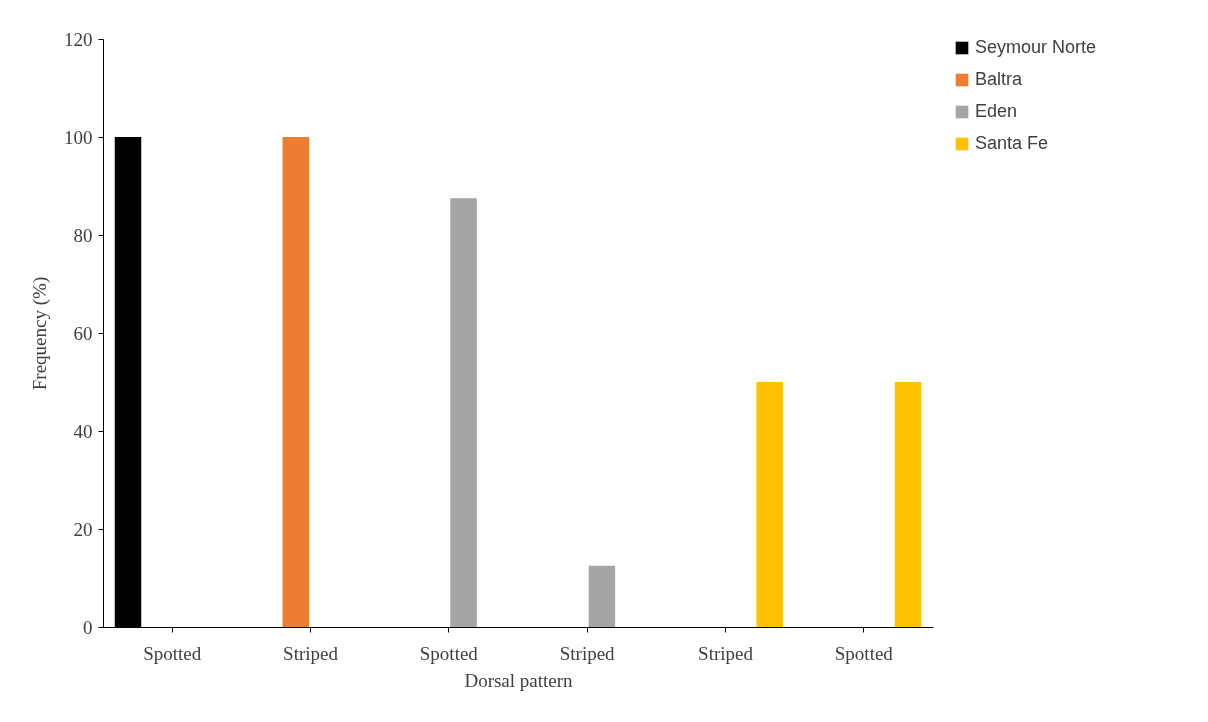 Image resolution: width=1208 pixels, height=722 pixels. I want to click on legend-label: Eden, so click(996, 111).